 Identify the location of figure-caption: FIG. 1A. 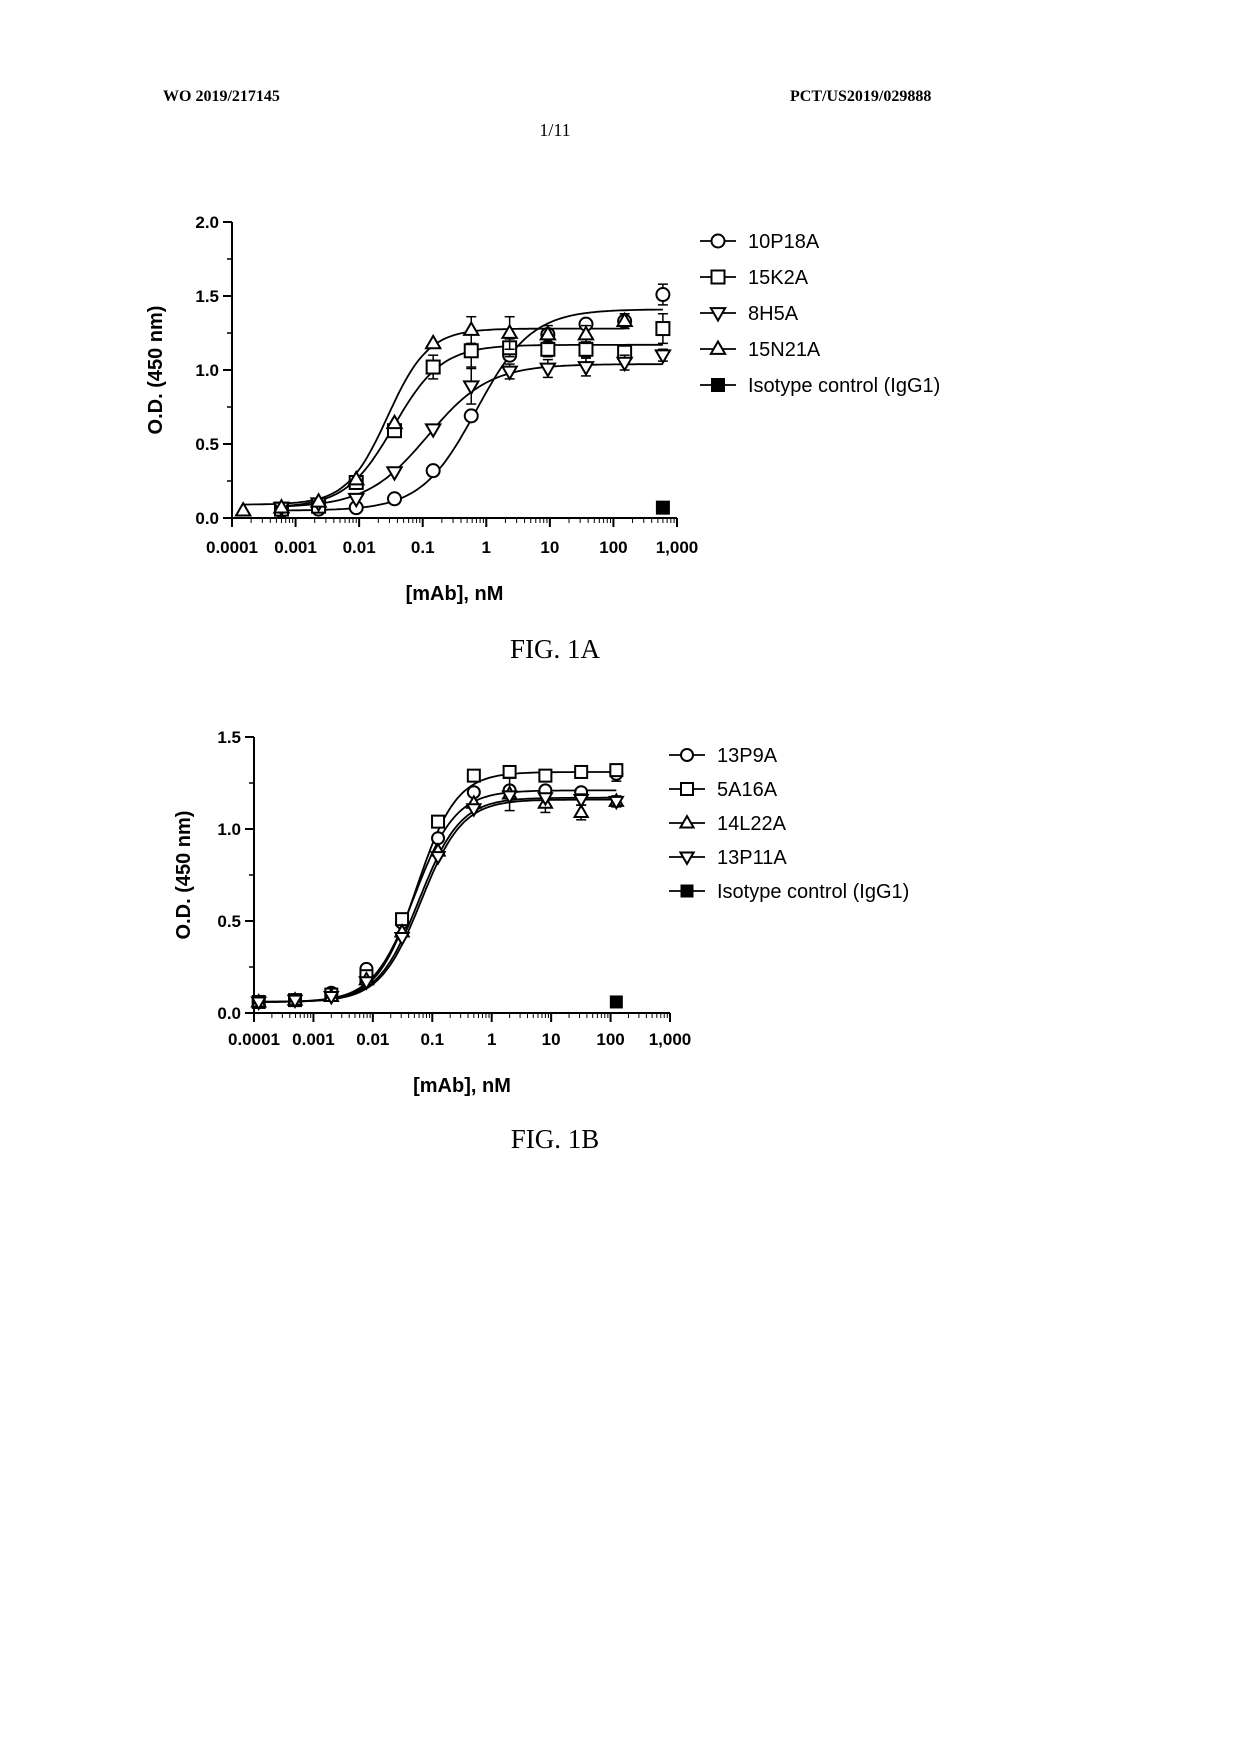
(555, 649).